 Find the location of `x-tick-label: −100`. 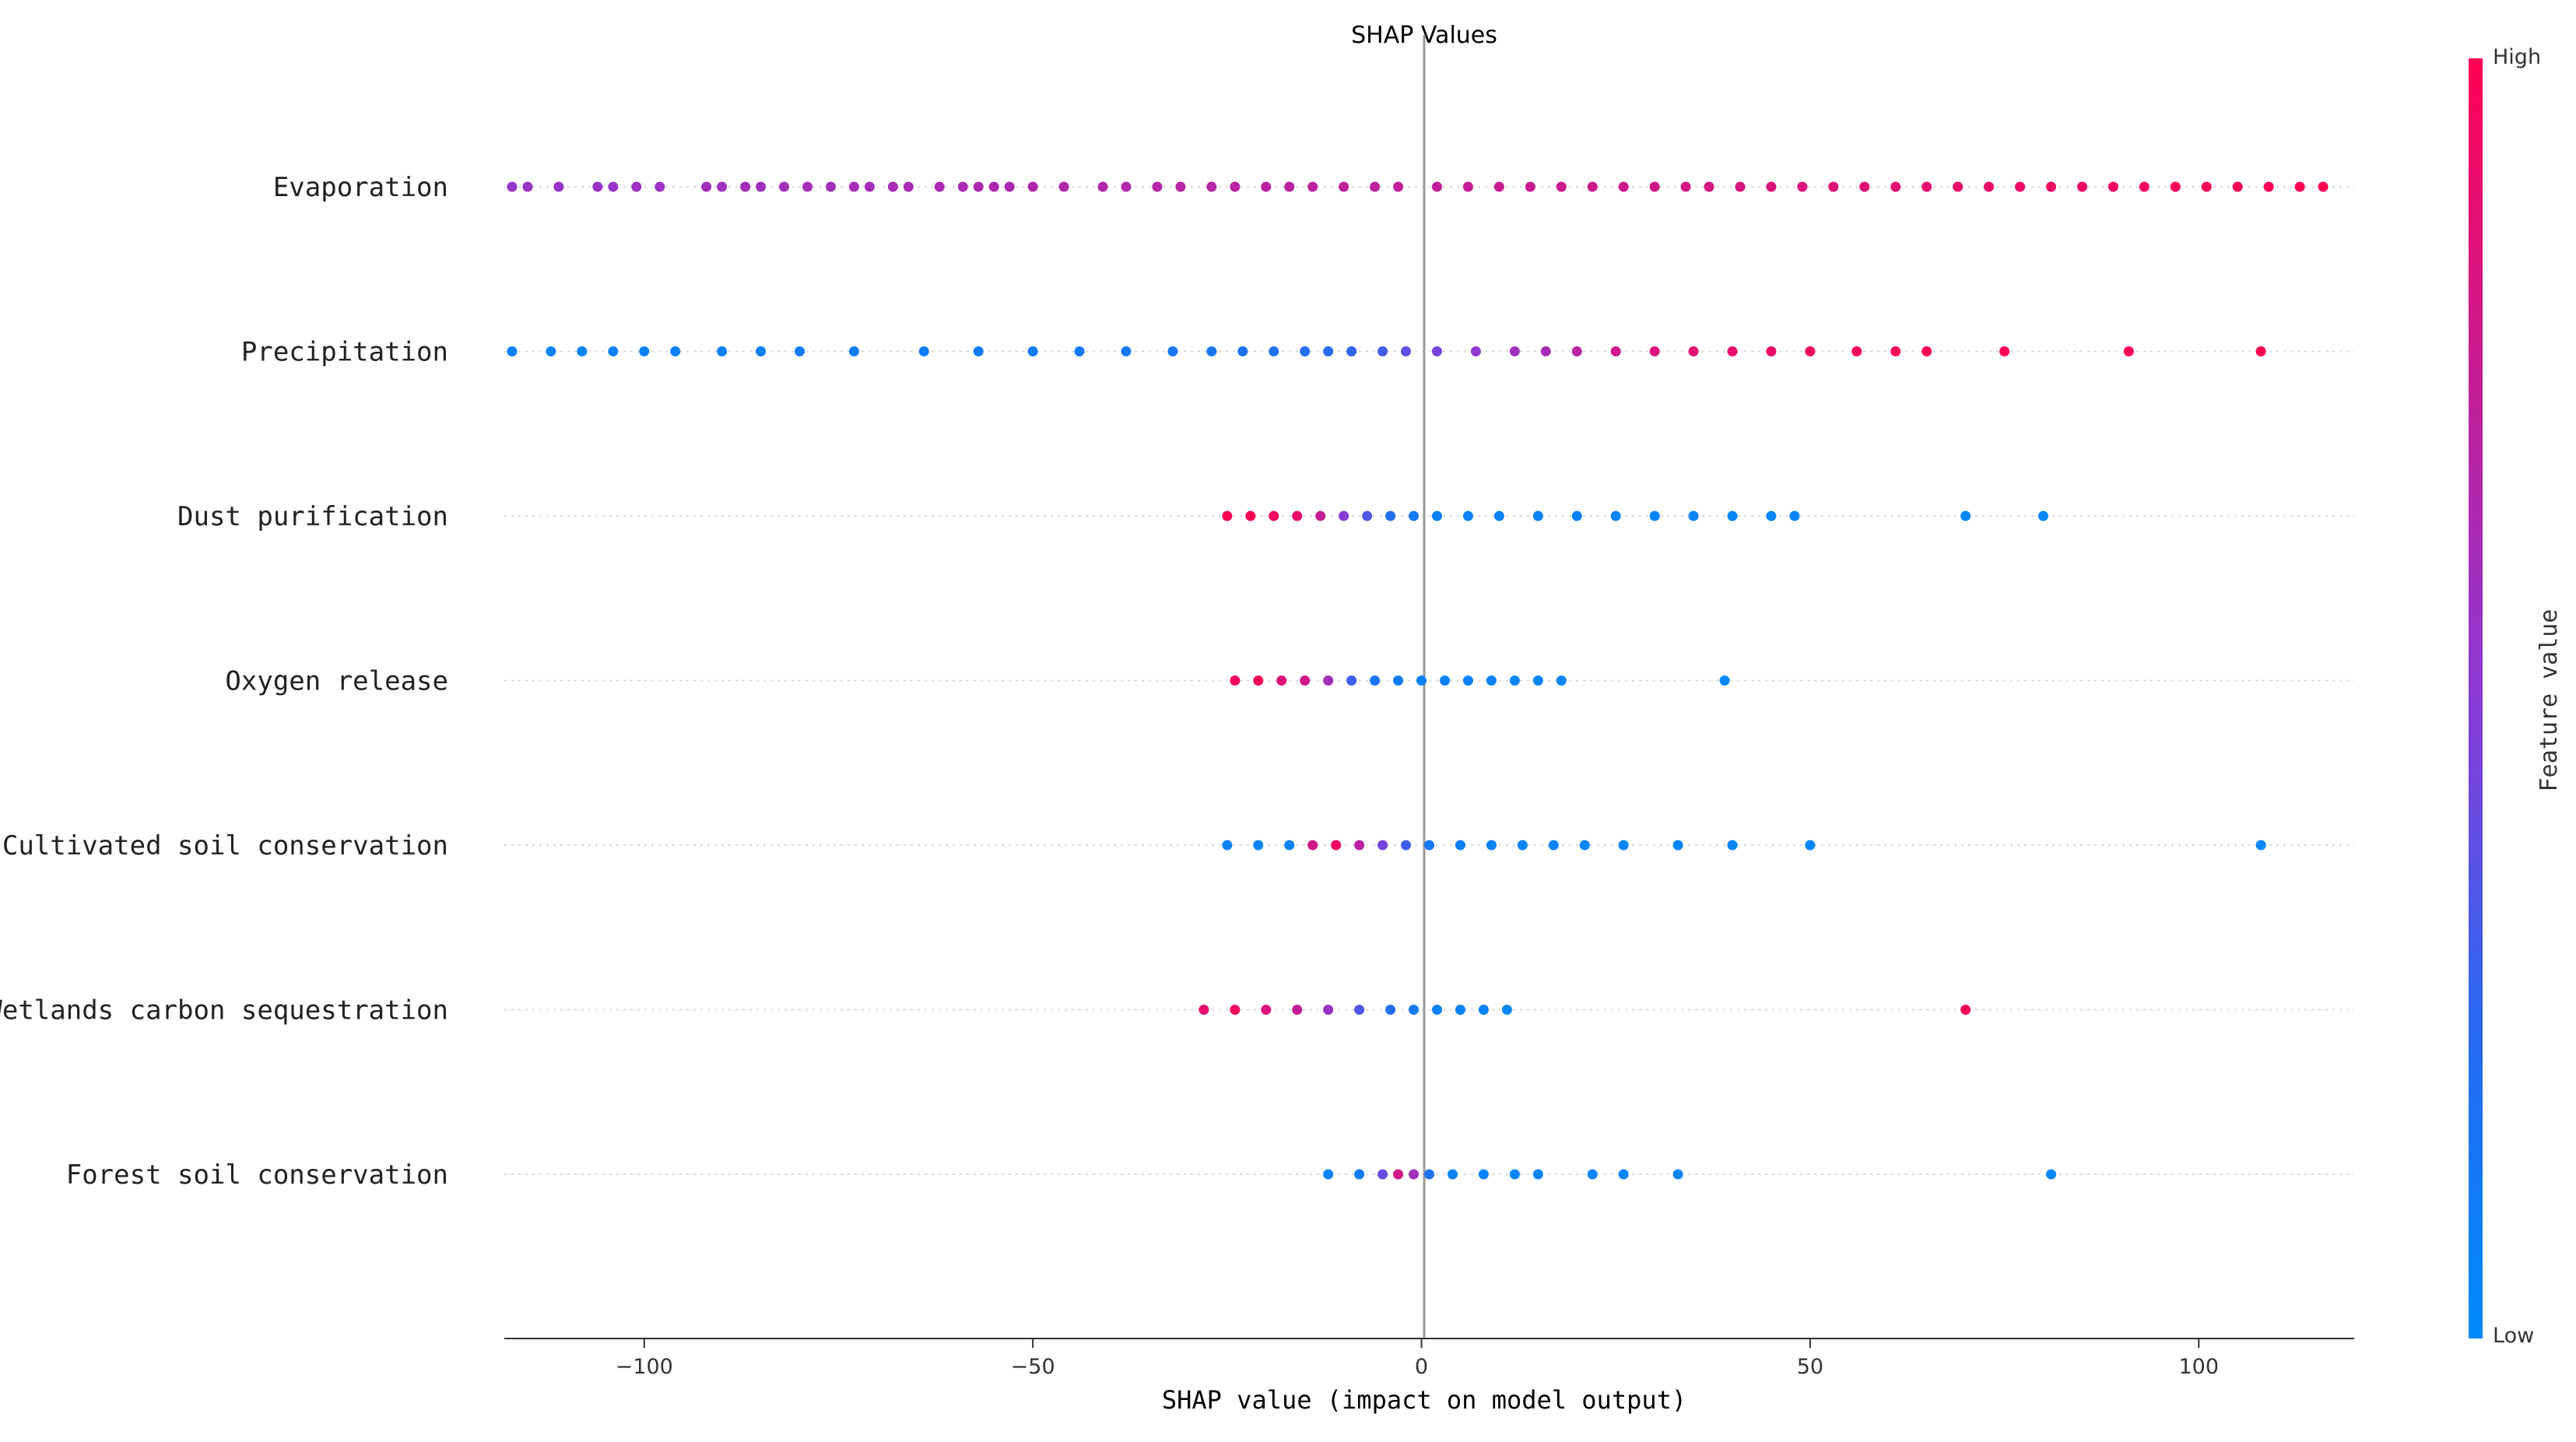

x-tick-label: −100 is located at coordinates (644, 1367).